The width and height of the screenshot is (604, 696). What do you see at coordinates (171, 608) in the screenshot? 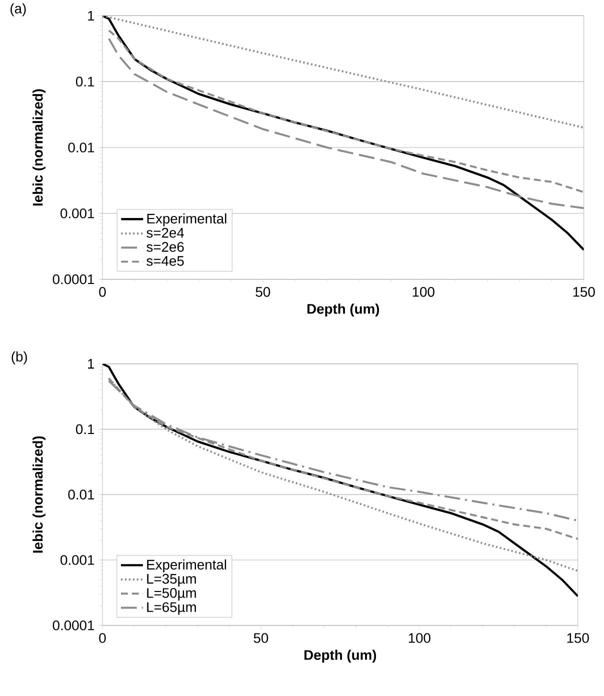
I see `legend-label: L=65µm` at bounding box center [171, 608].